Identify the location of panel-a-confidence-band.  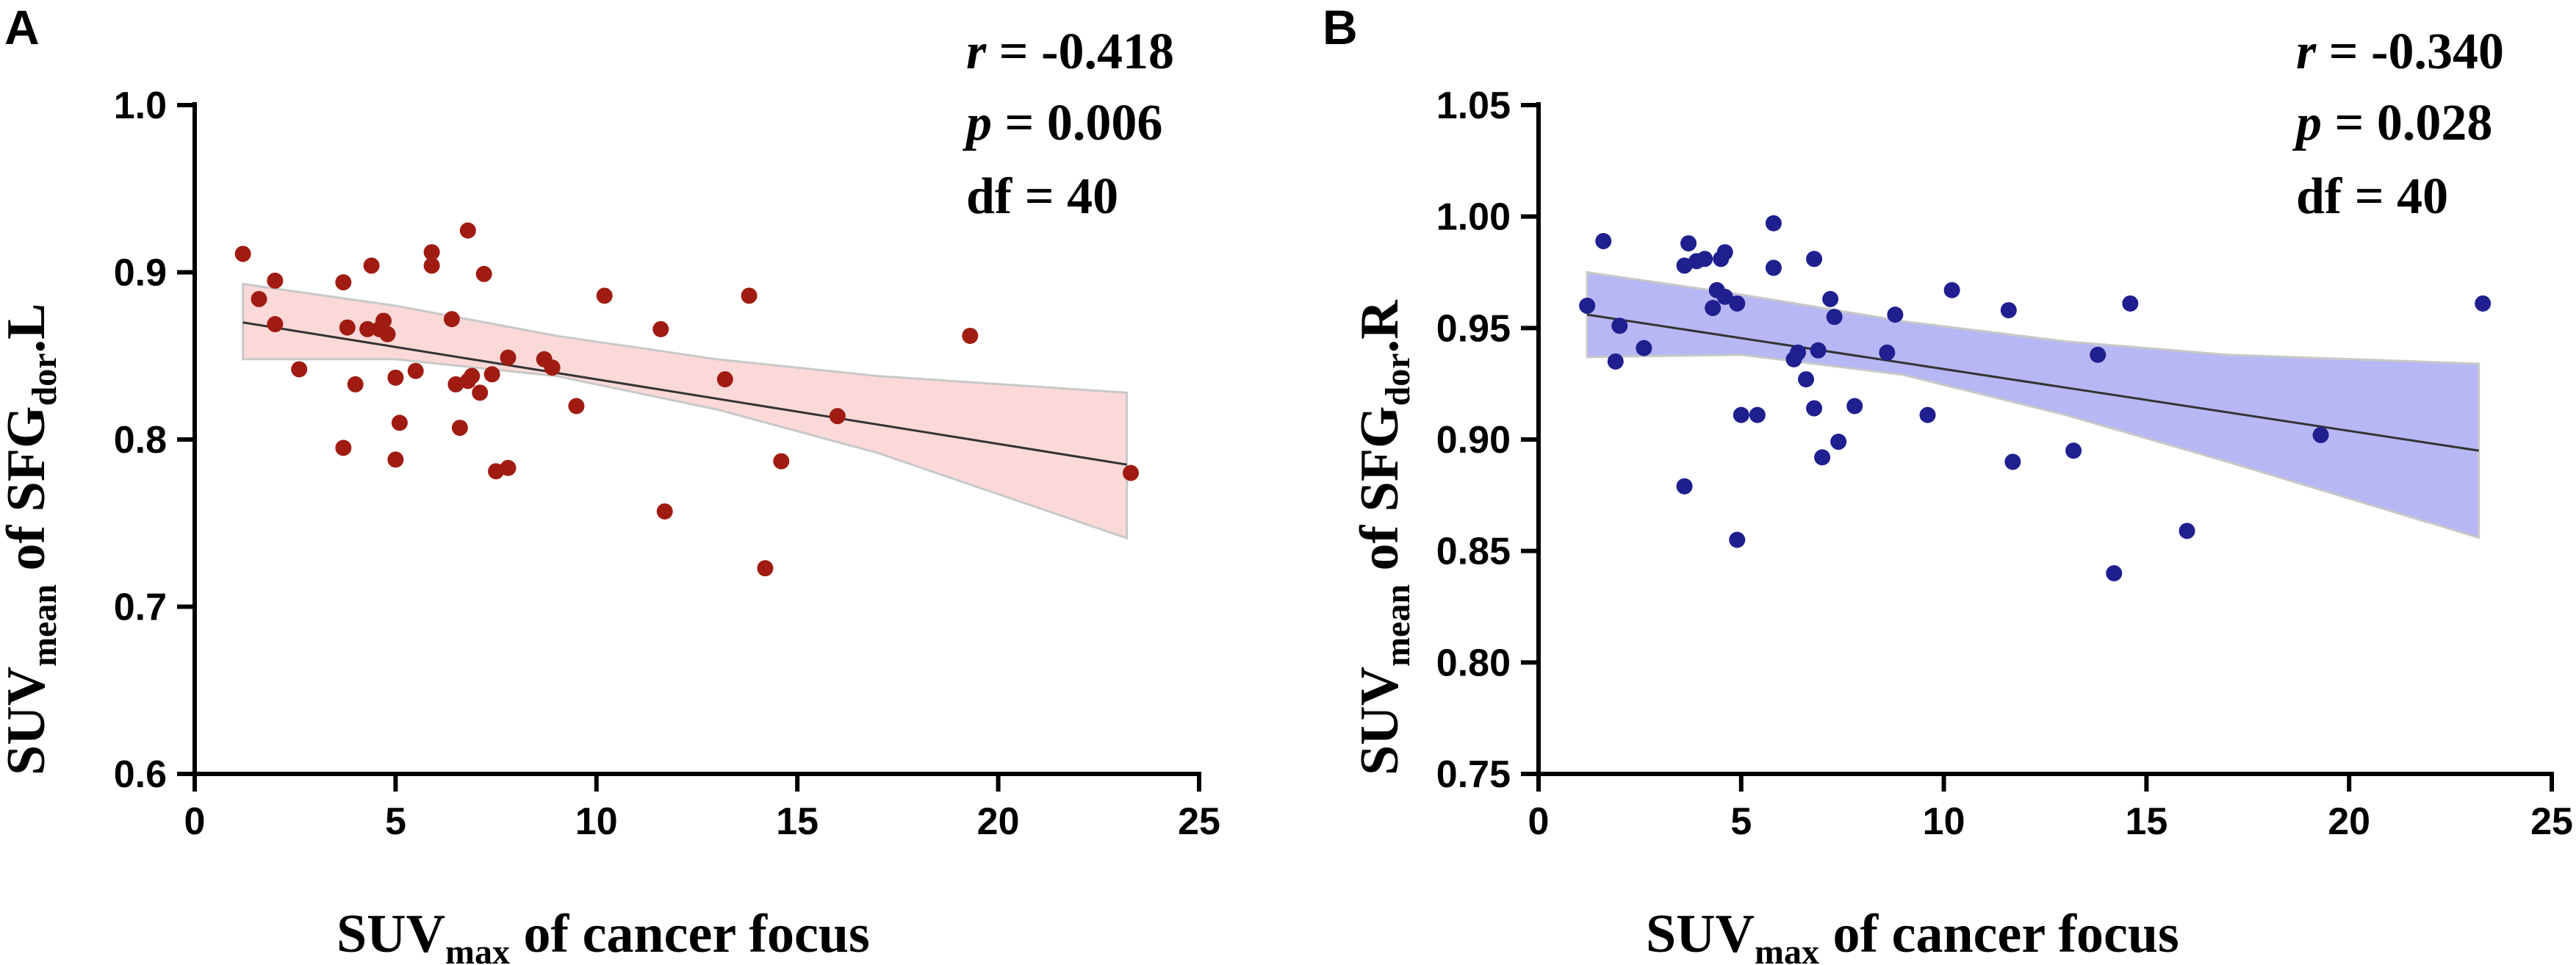
(685, 411).